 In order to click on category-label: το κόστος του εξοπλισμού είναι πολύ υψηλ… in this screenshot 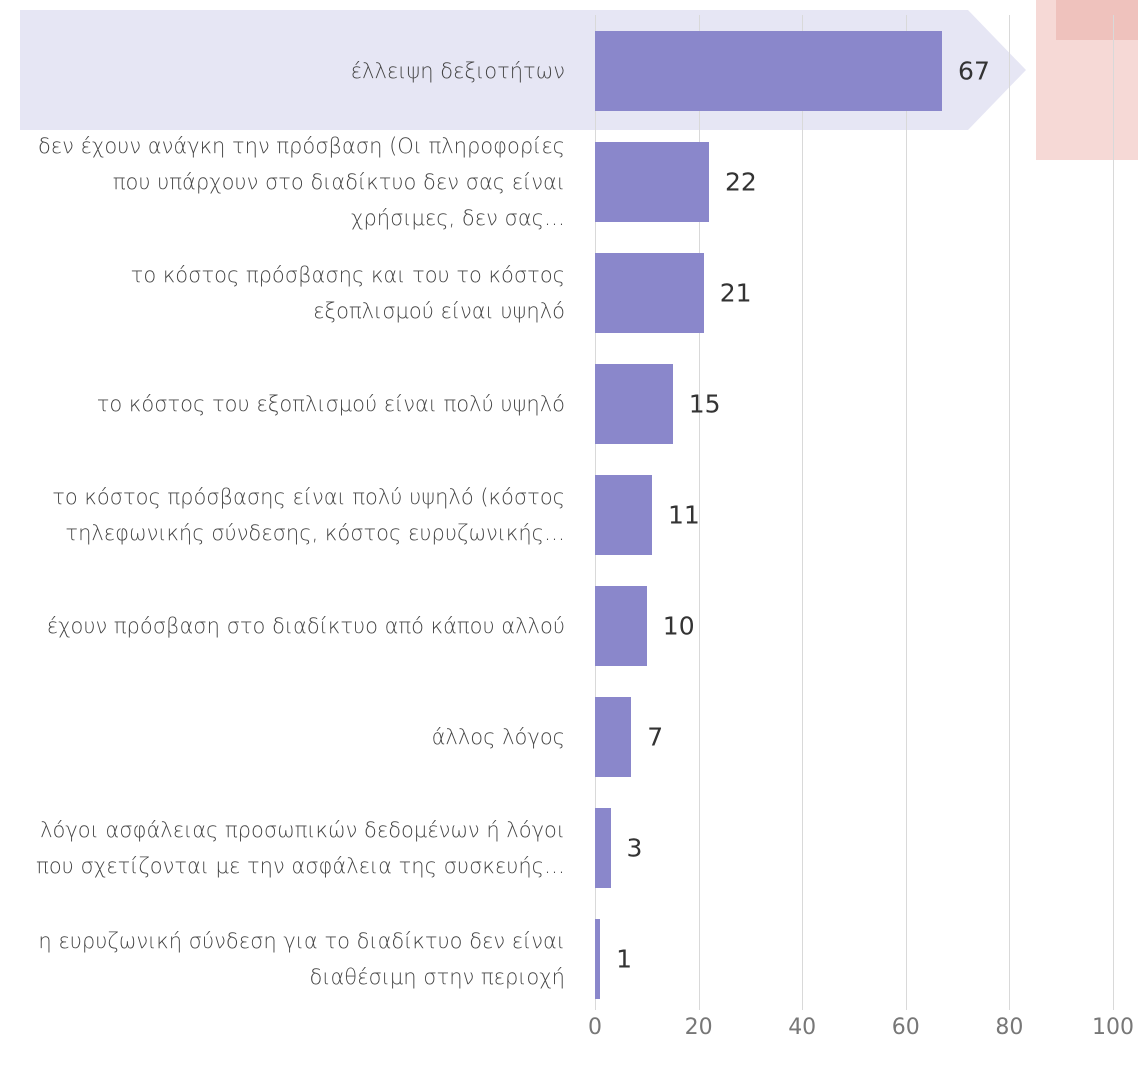, I will do `click(330, 404)`.